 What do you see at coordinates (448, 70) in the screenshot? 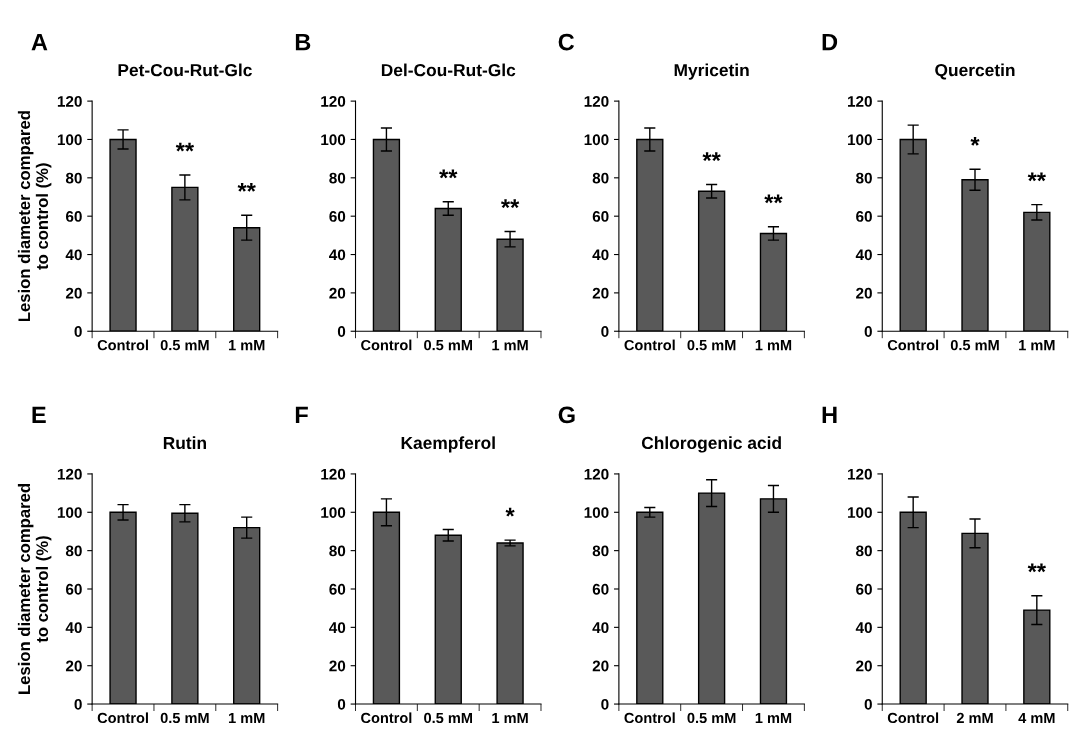
I see `chart-title: Del-Cou-Rut-Glc` at bounding box center [448, 70].